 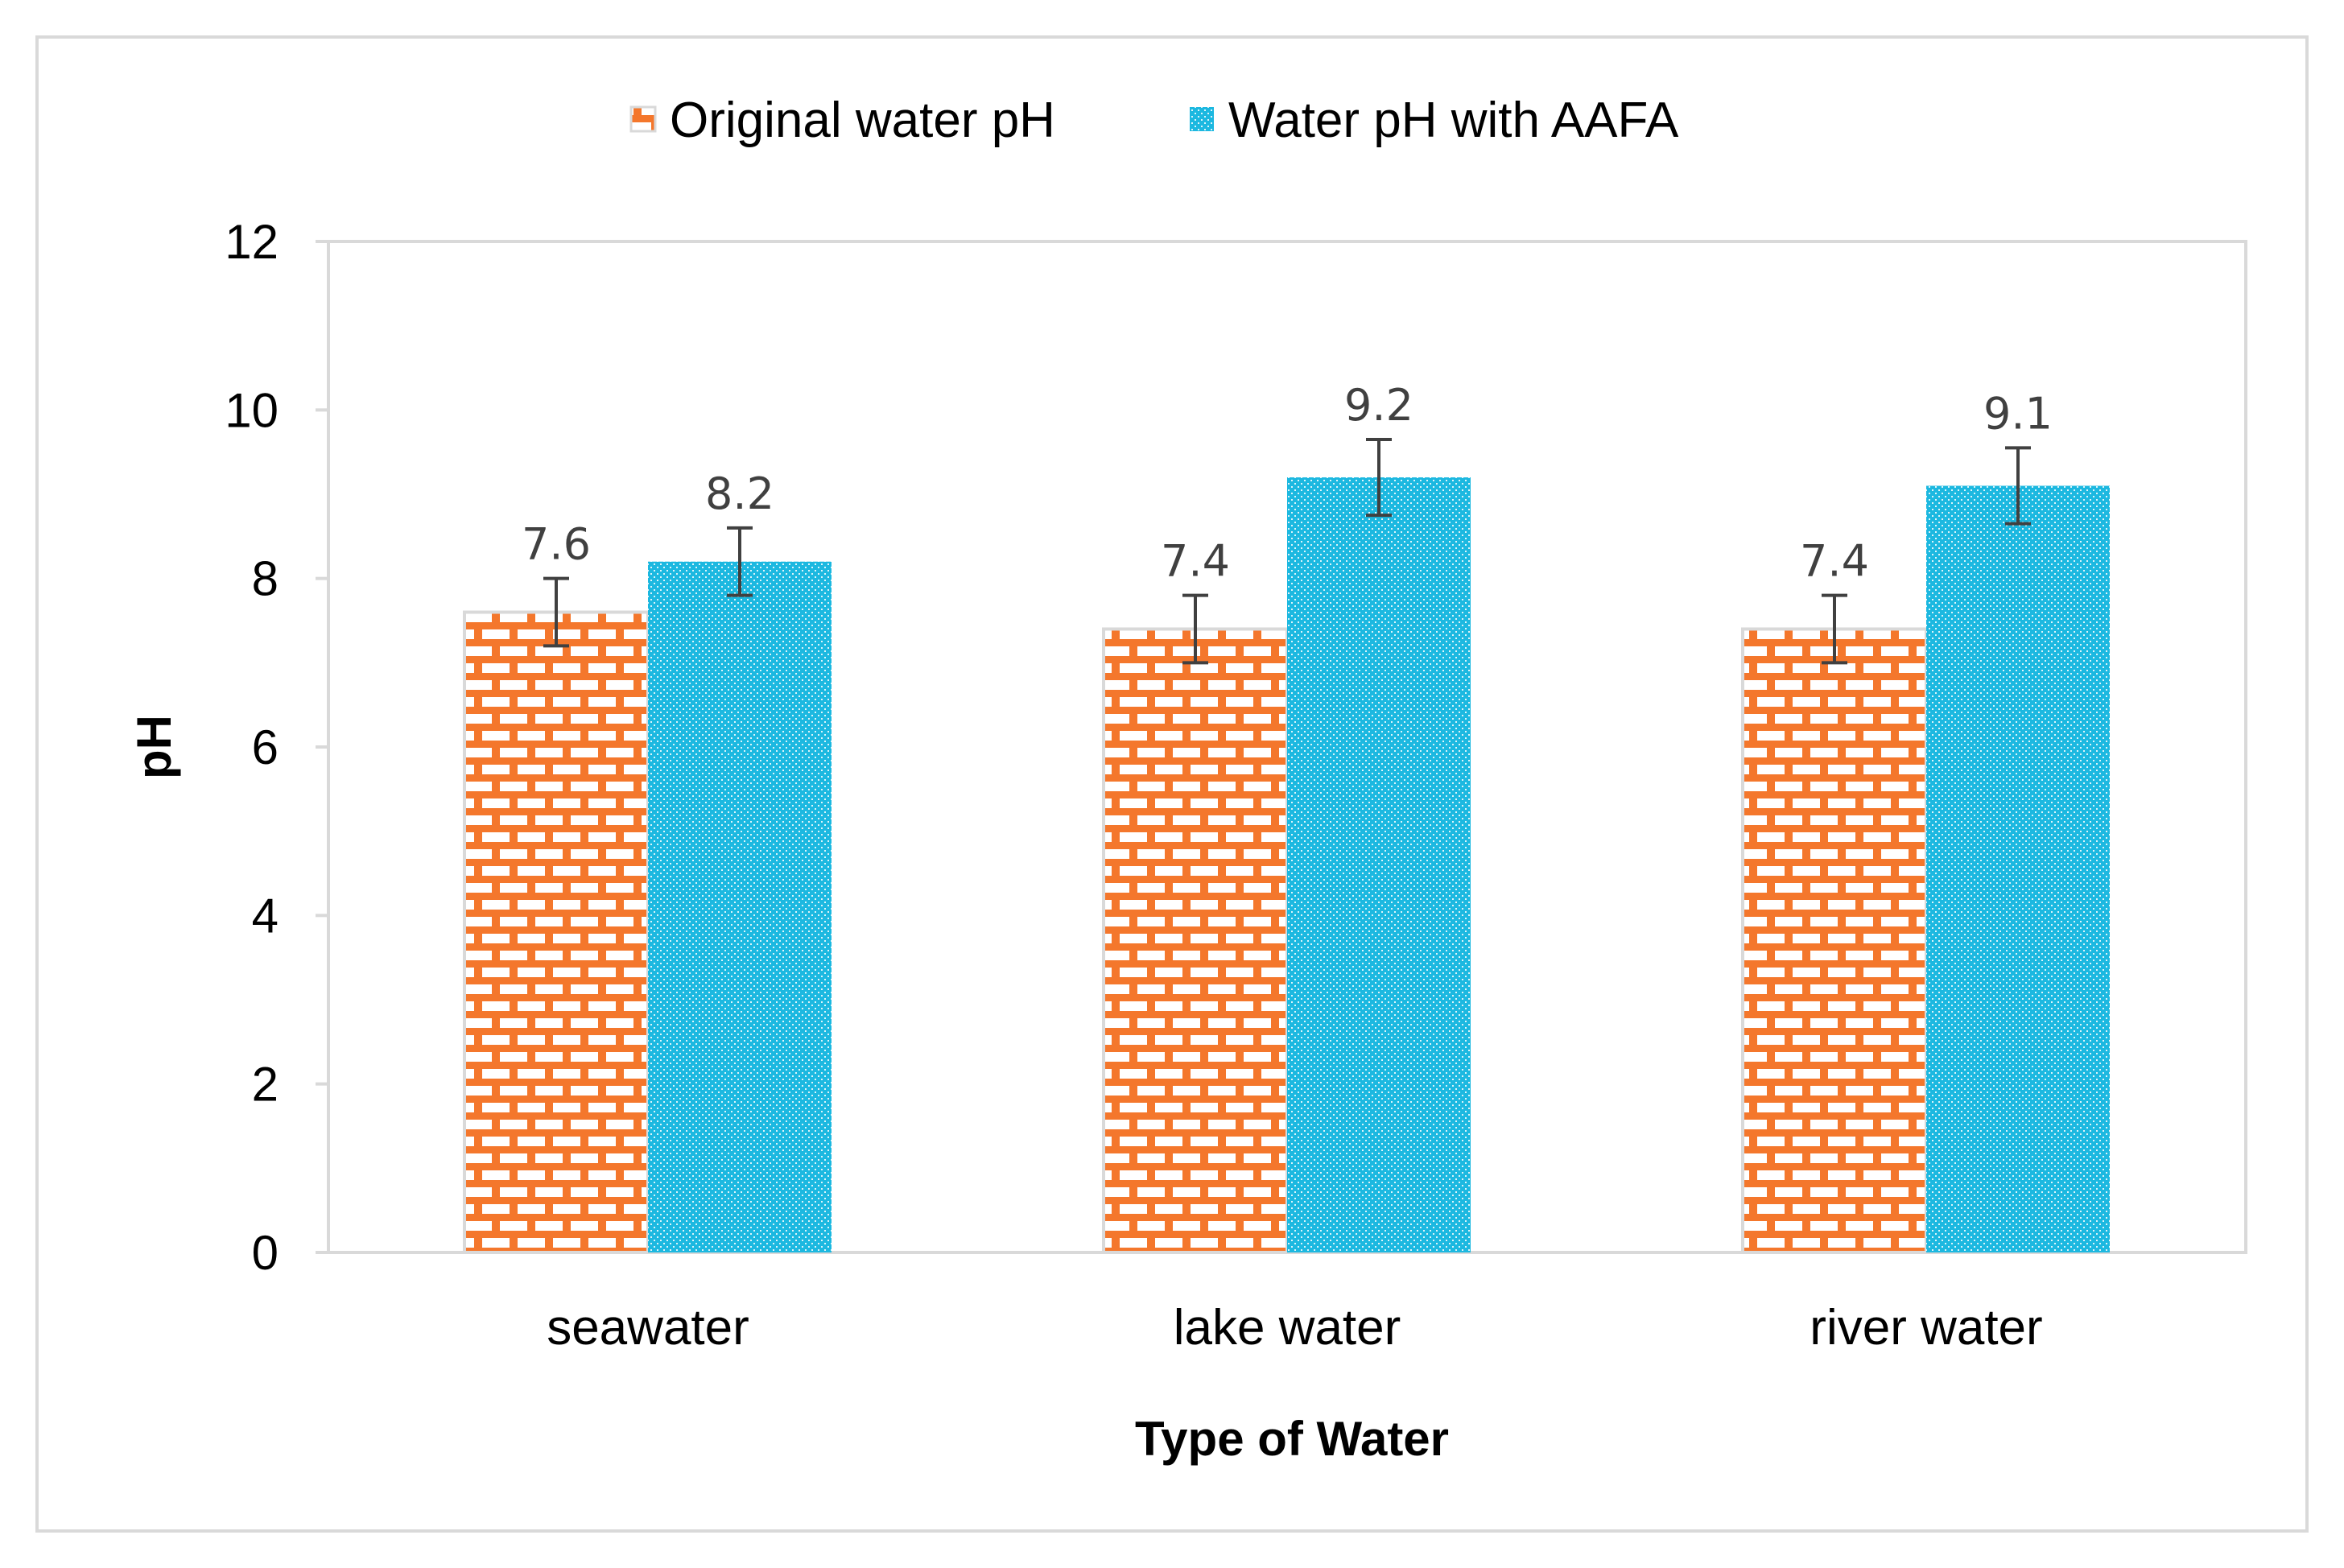 I want to click on y-tick-label: 6, so click(x=265, y=747).